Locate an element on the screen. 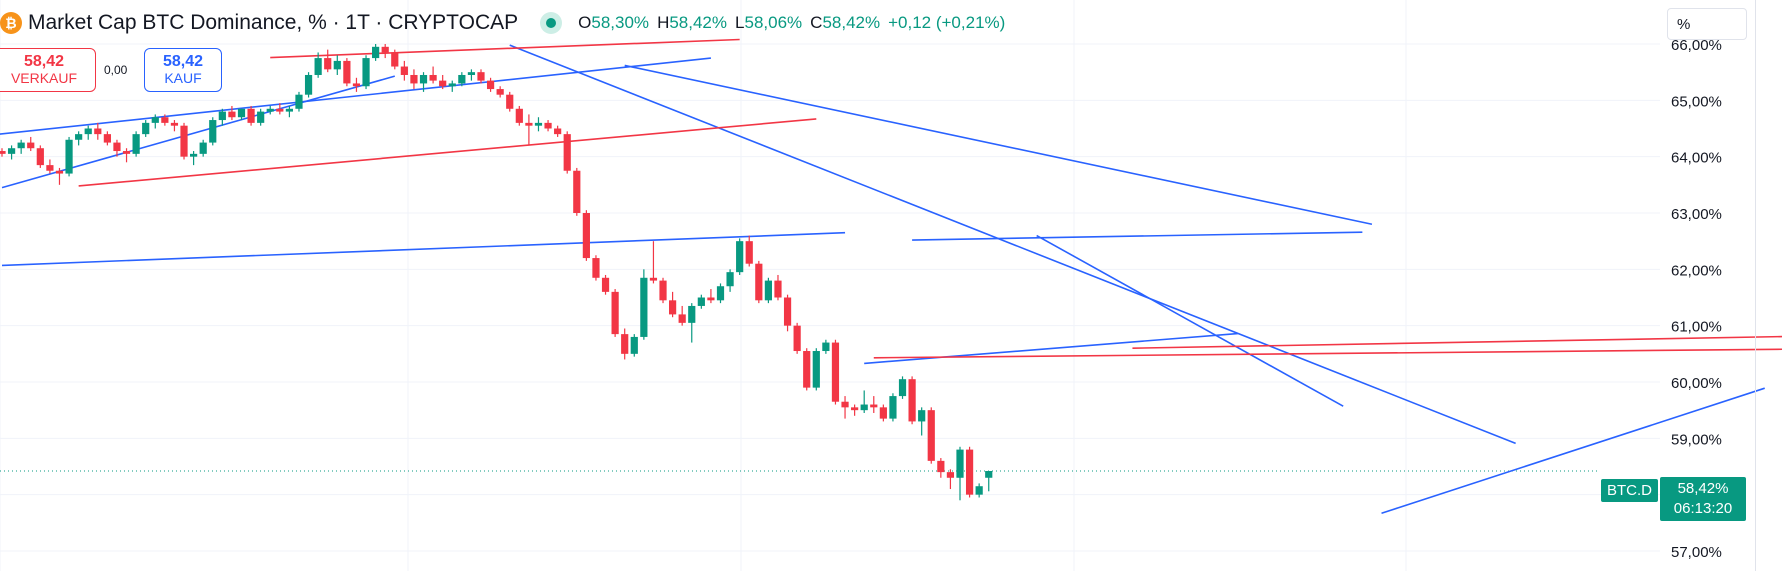 The image size is (1782, 571). scale-mode-input: % is located at coordinates (1707, 24).